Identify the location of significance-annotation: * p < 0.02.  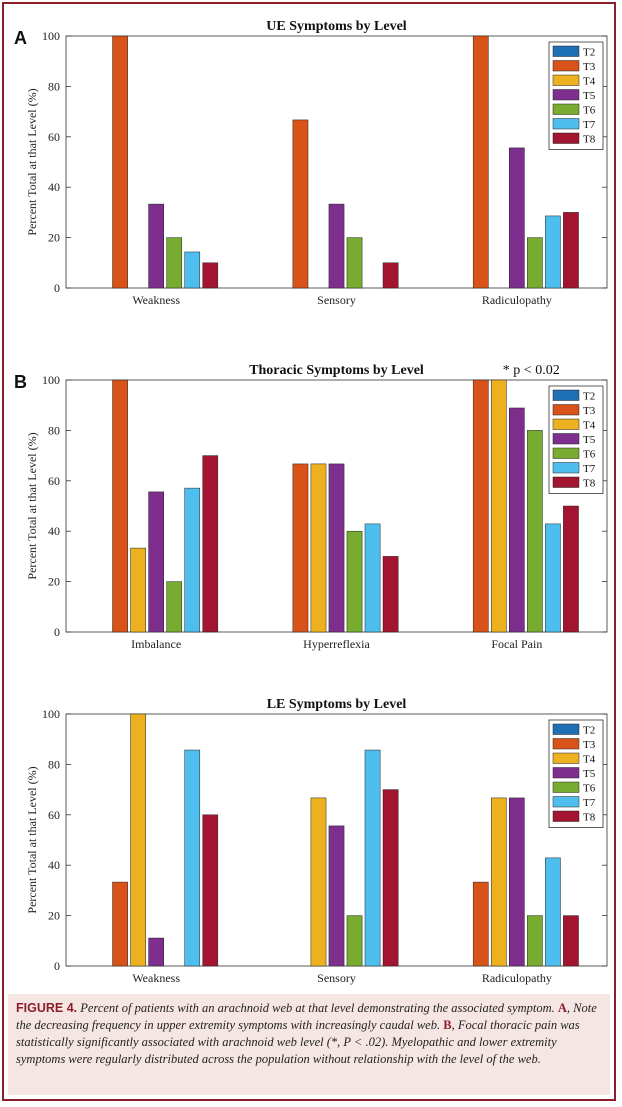
(531, 370).